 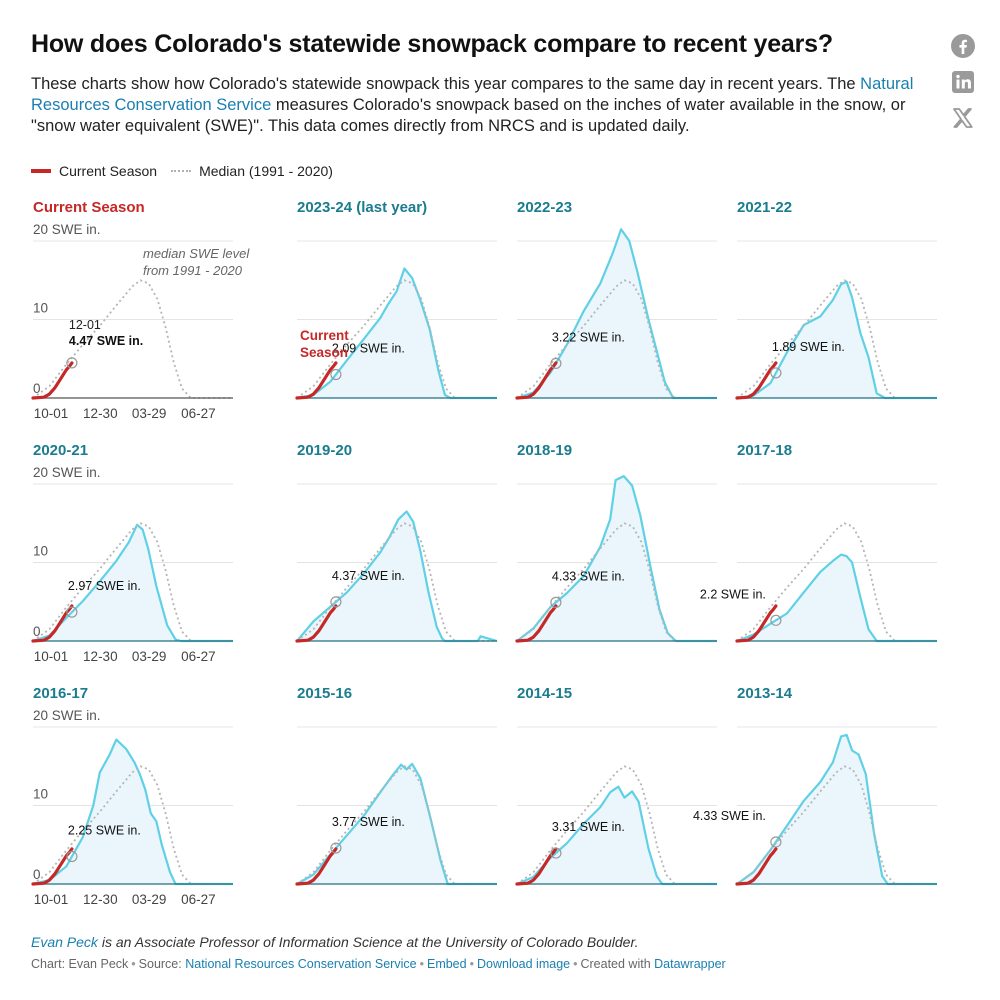 I want to click on legend-median-label: Median (1991 - 2020), so click(x=266, y=171).